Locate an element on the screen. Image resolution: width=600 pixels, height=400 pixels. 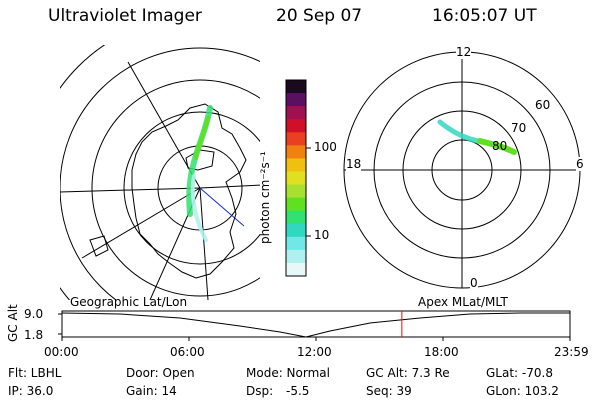
altitude-trace is located at coordinates (315, 325).